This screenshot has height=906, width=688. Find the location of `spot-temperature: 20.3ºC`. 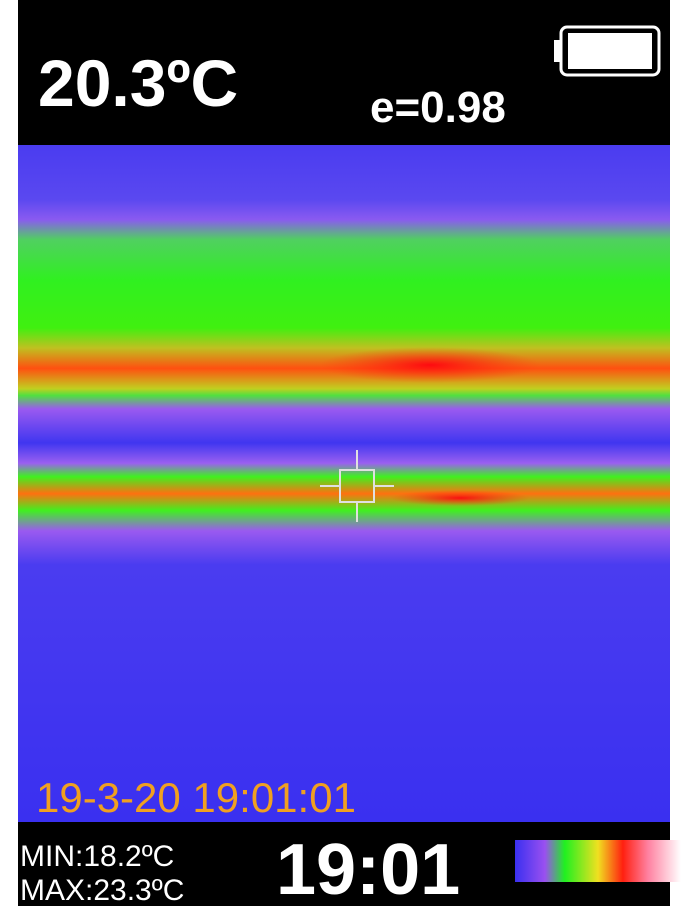

spot-temperature: 20.3ºC is located at coordinates (138, 83).